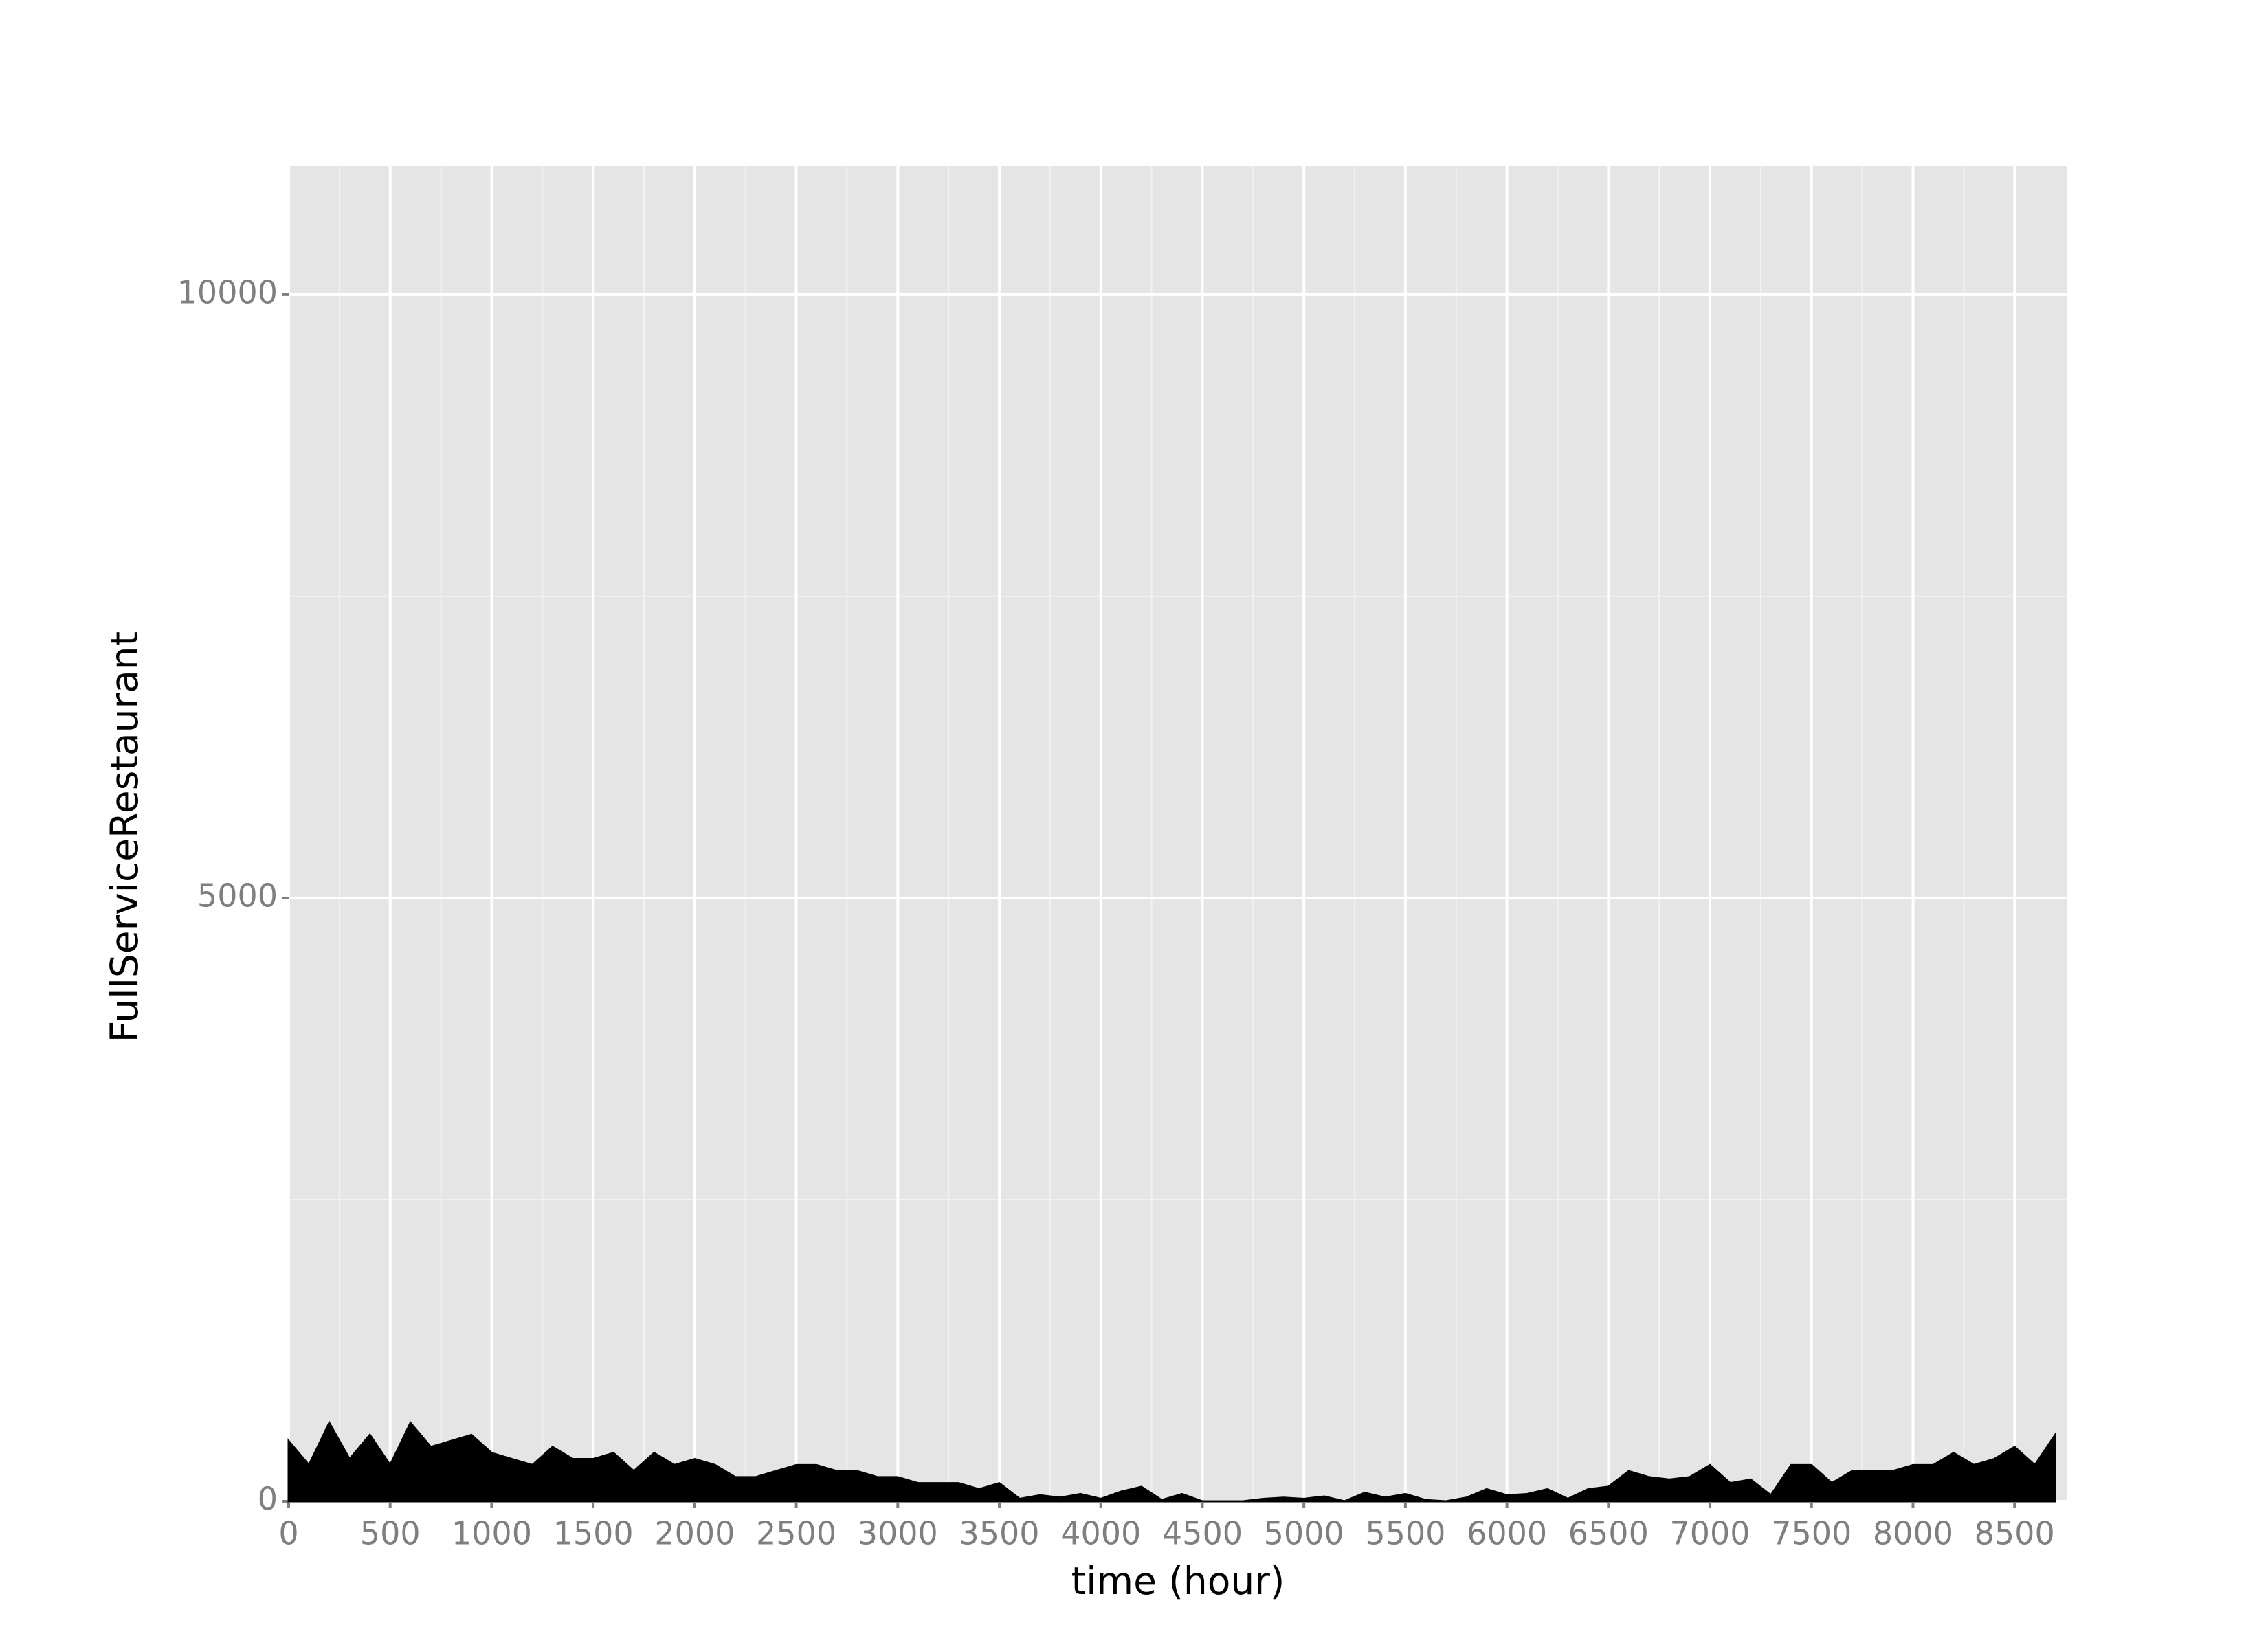 This screenshot has width=2268, height=1649. What do you see at coordinates (1100, 1533) in the screenshot?
I see `x-tick-label: 4000` at bounding box center [1100, 1533].